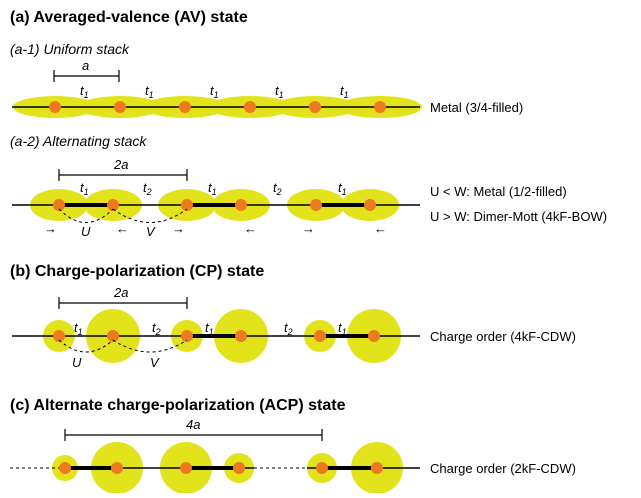 This screenshot has width=641, height=498. Describe the element at coordinates (86, 231) in the screenshot. I see `a2-U-label: U` at that location.